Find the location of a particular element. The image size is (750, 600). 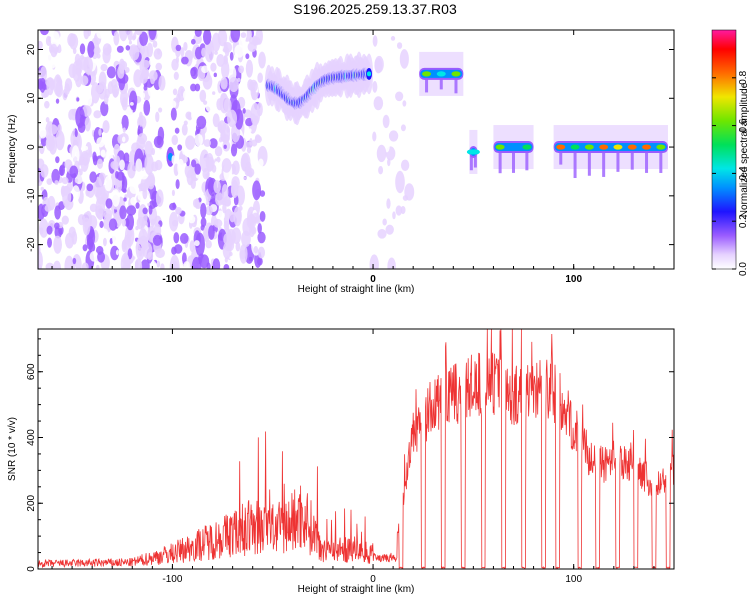

colorbar-ticks: 0.0 0.2 0.4 0.6 0.8 is located at coordinates (730, 173).